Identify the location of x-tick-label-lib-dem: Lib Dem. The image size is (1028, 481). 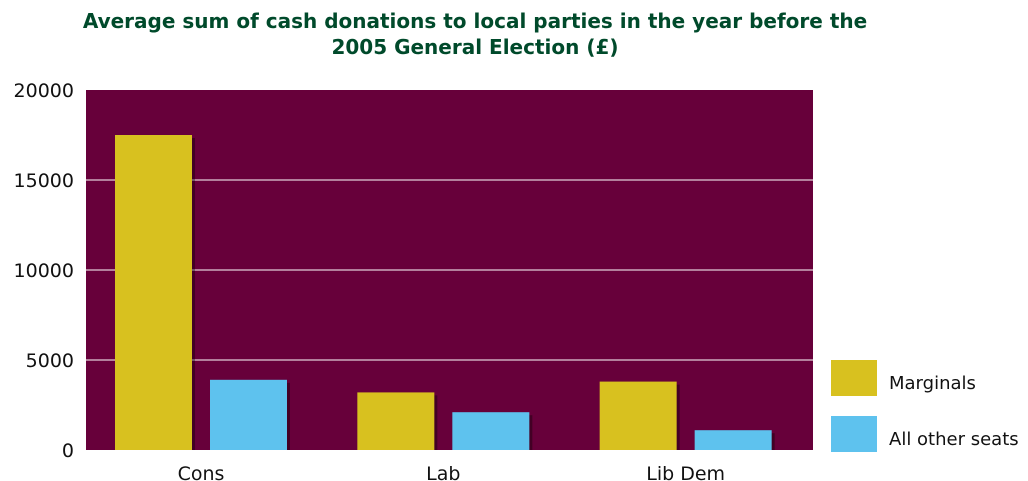
(685, 472).